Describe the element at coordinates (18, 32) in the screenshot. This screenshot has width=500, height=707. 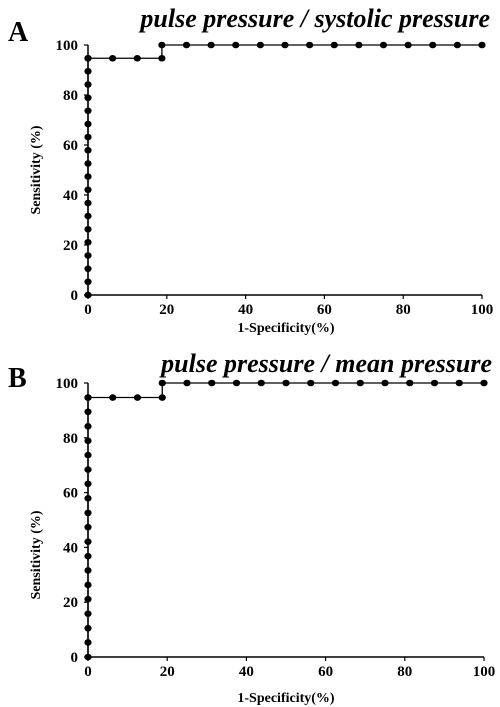
I see `panel-a-letter: A` at that location.